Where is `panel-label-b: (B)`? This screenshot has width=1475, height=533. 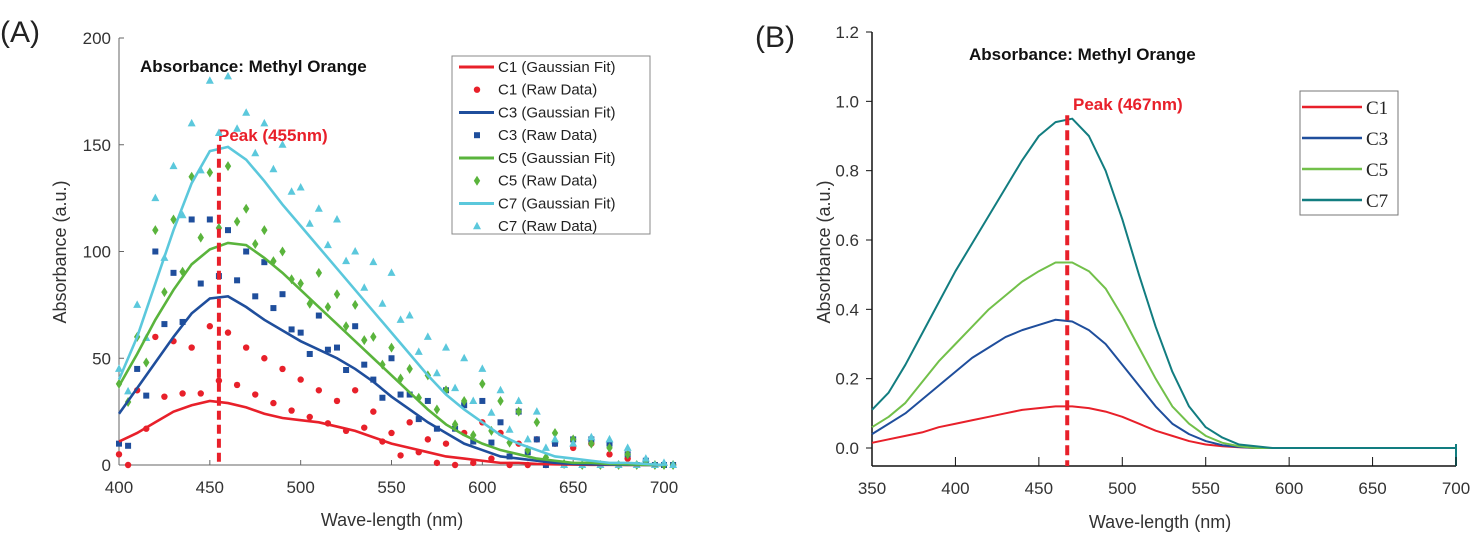 panel-label-b: (B) is located at coordinates (775, 37).